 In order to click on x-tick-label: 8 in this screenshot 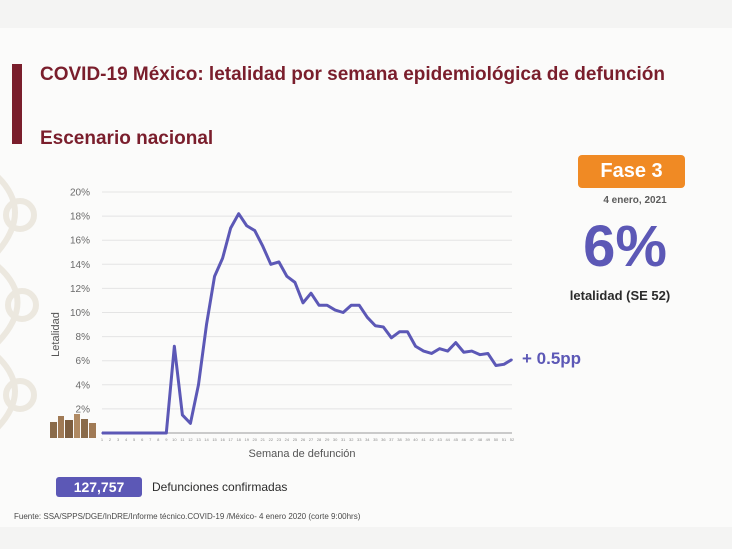, I will do `click(158, 439)`.